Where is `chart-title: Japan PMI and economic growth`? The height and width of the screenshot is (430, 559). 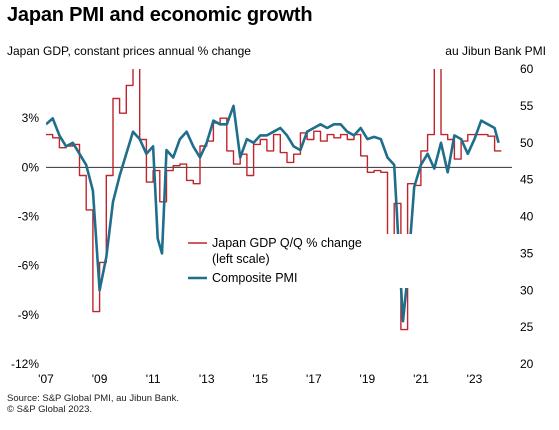 chart-title: Japan PMI and economic growth is located at coordinates (160, 15).